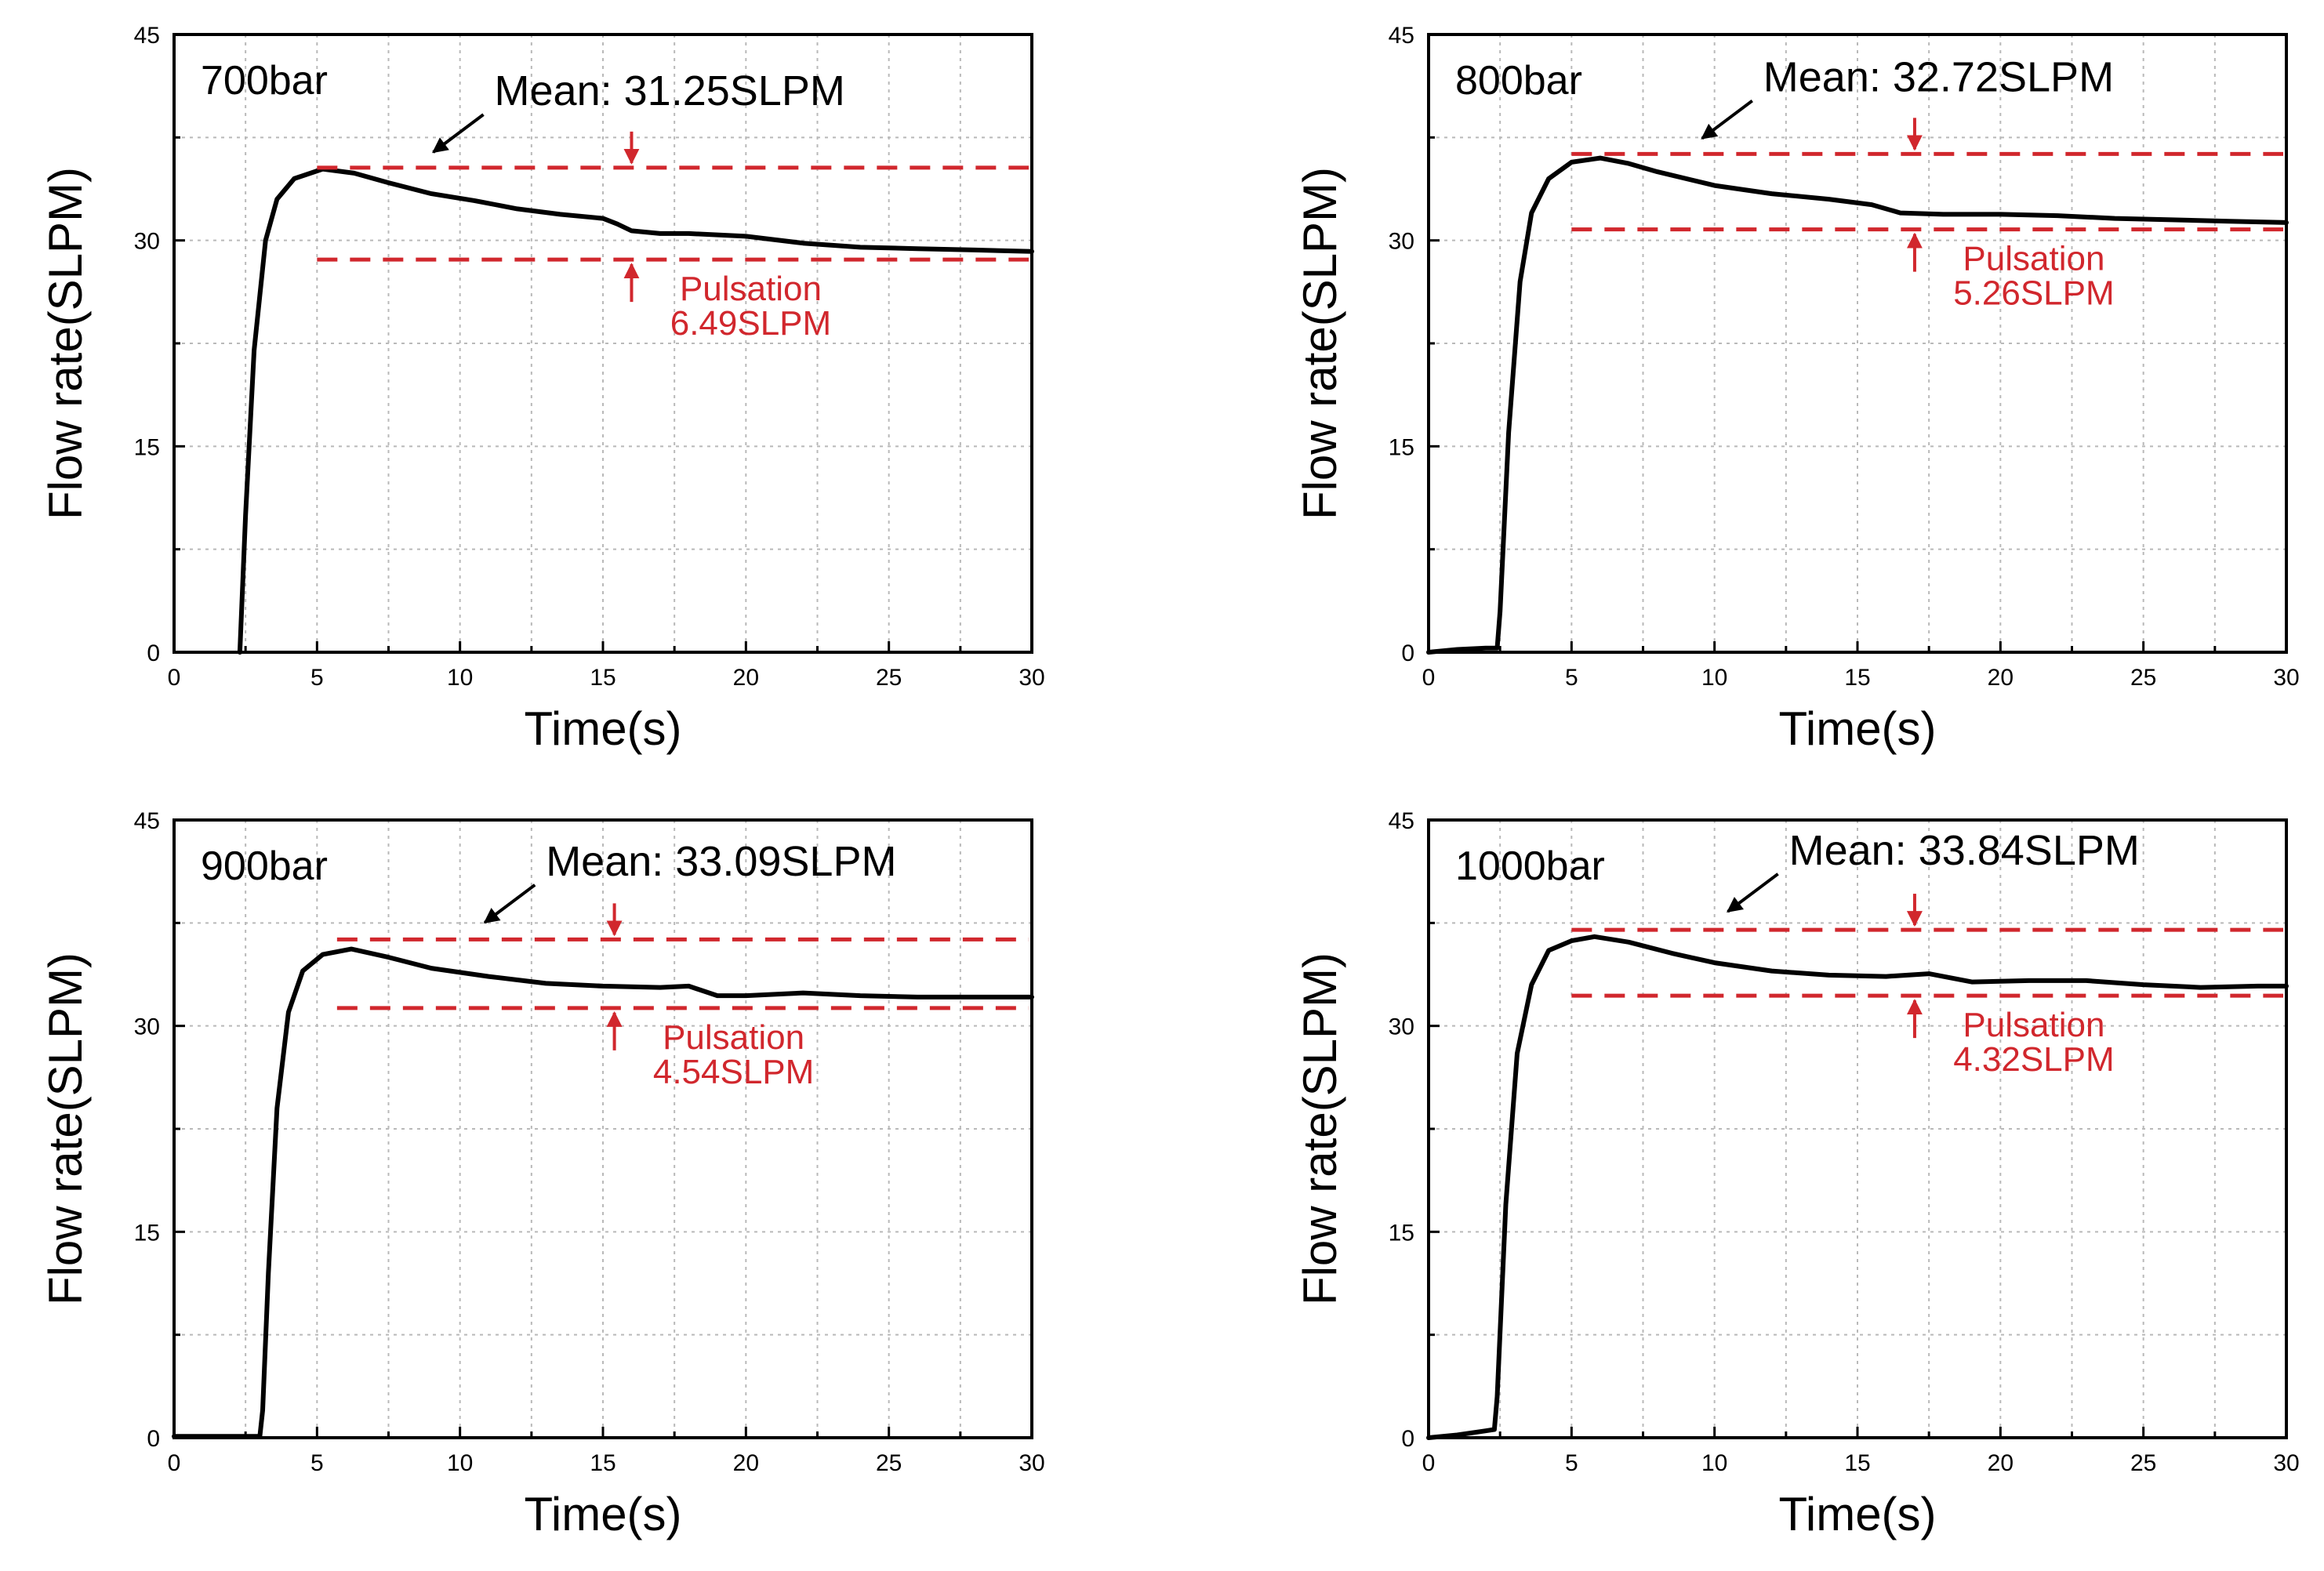 The width and height of the screenshot is (2324, 1571). What do you see at coordinates (174, 1463) in the screenshot?
I see `chart-3-x-tick-label: 0` at bounding box center [174, 1463].